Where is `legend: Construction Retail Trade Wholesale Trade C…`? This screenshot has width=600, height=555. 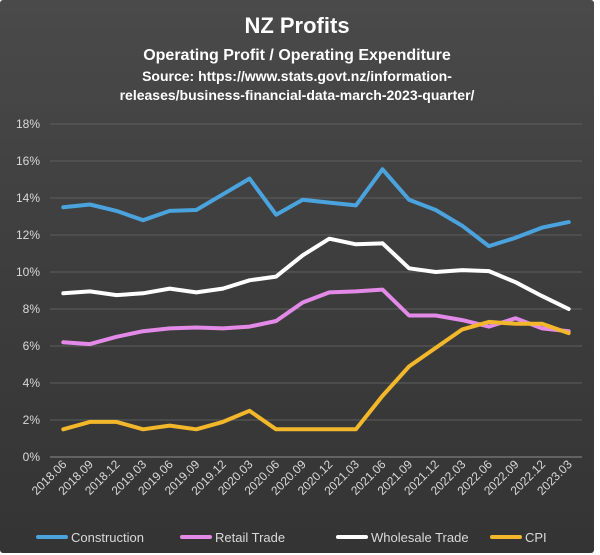
legend: Construction Retail Trade Wholesale Trade C… is located at coordinates (291, 537).